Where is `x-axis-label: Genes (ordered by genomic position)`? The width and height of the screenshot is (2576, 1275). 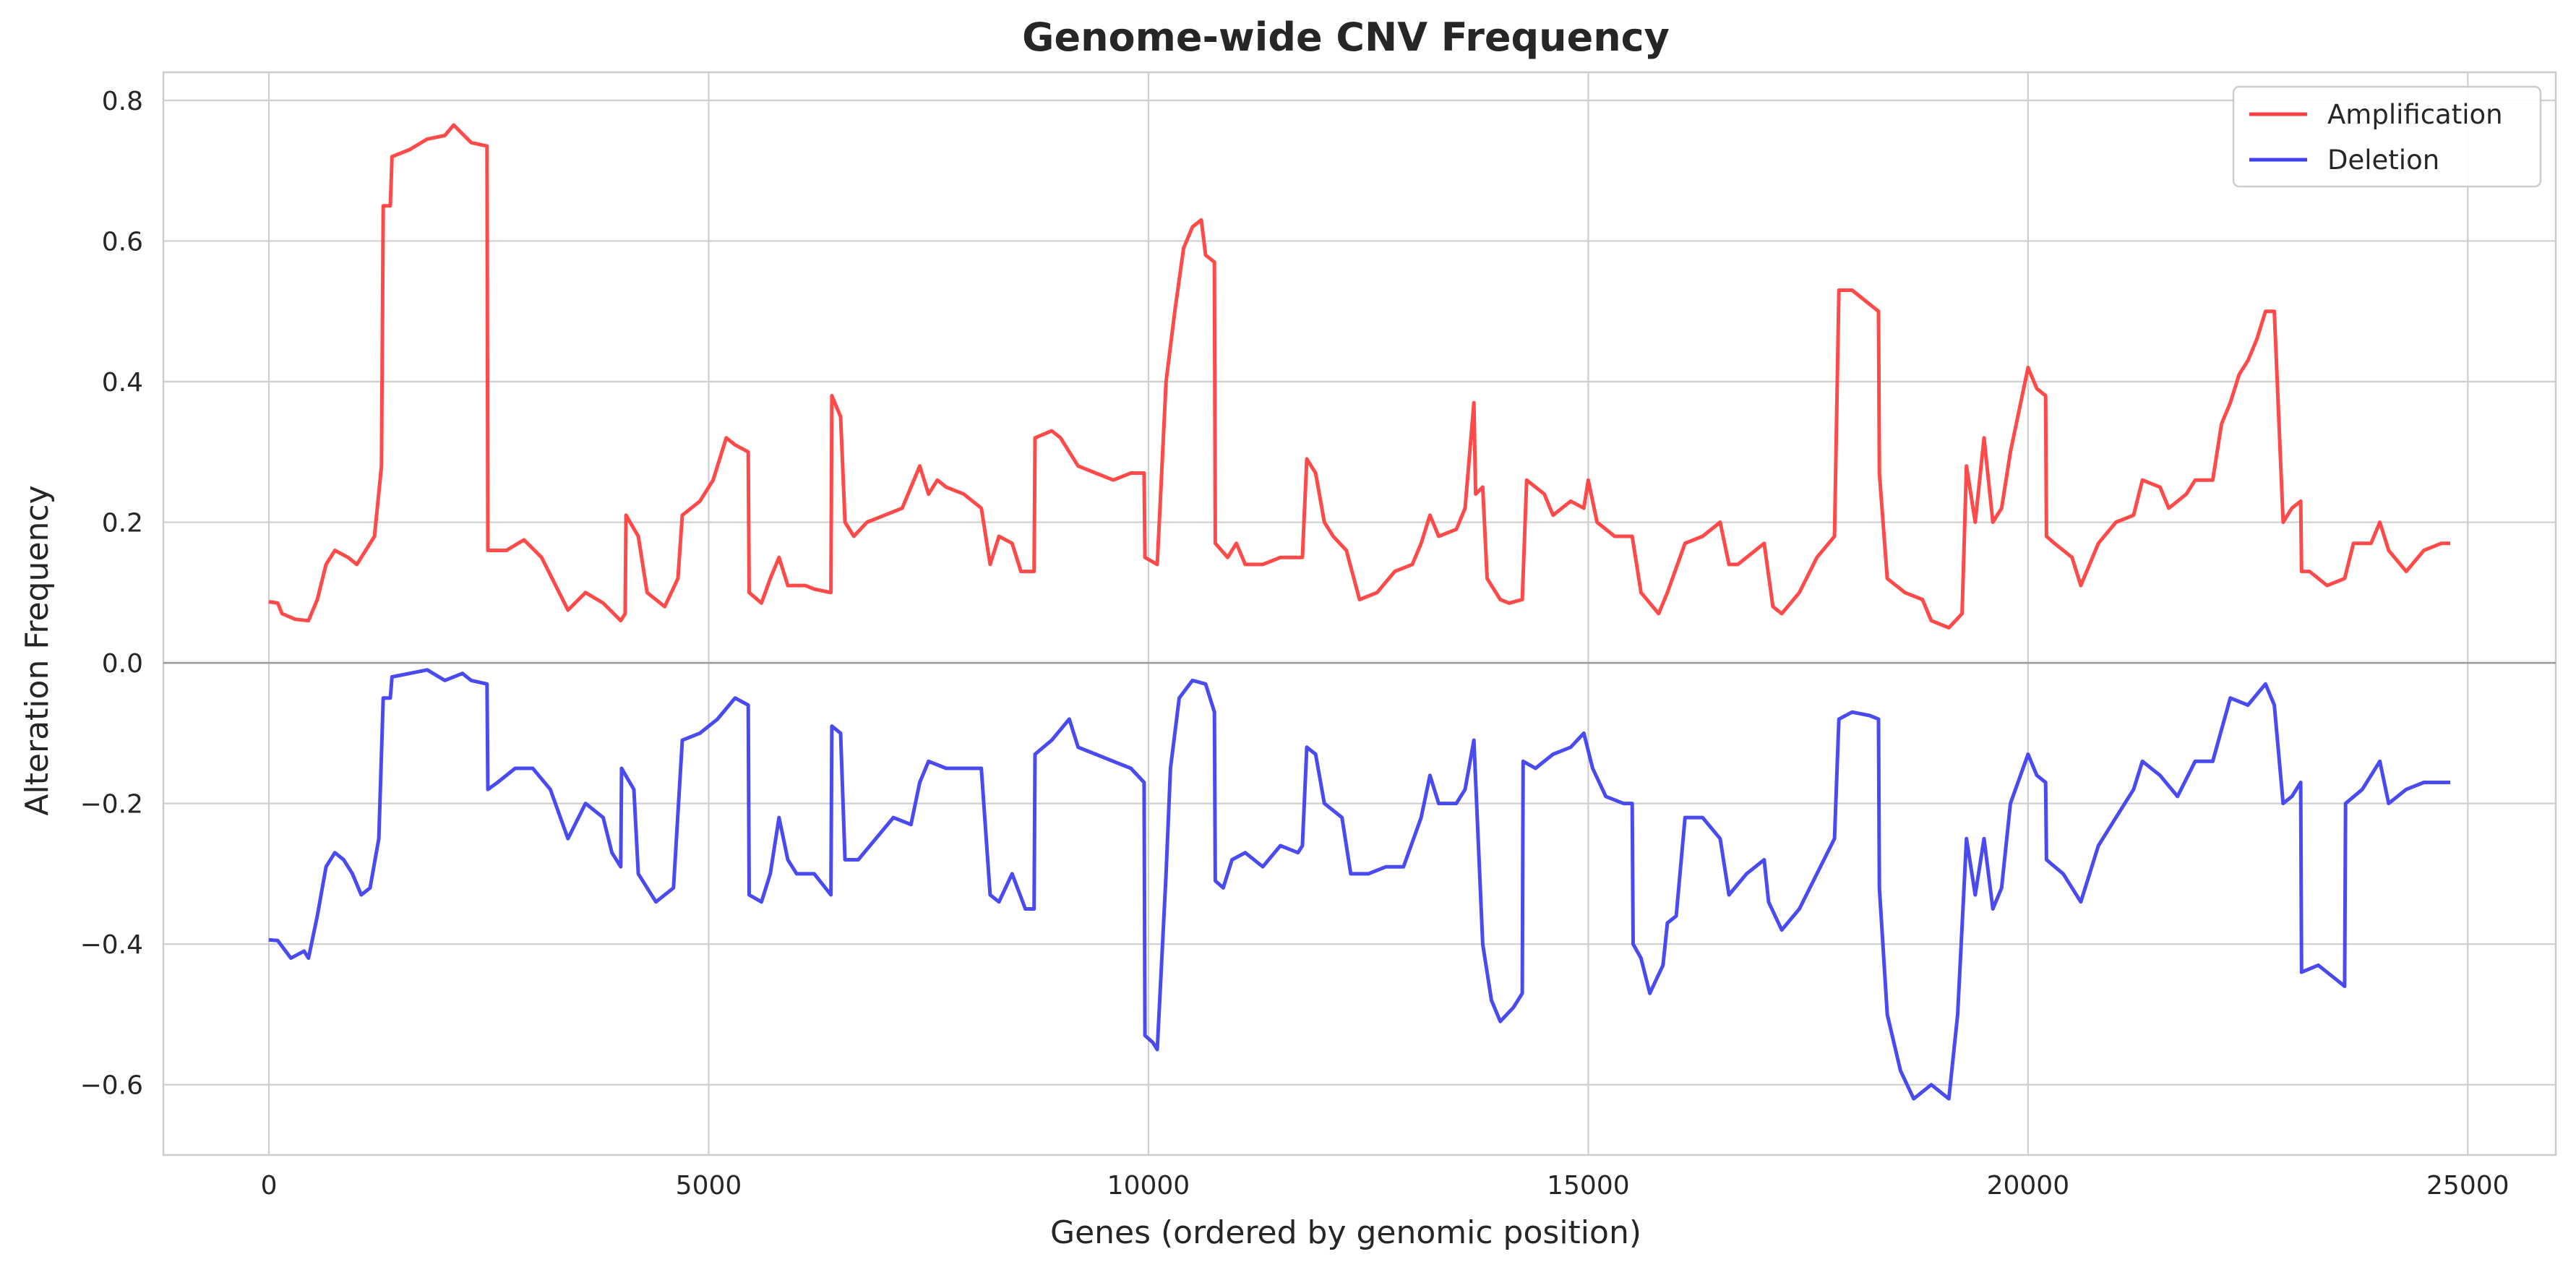 x-axis-label: Genes (ordered by genomic position) is located at coordinates (1346, 1232).